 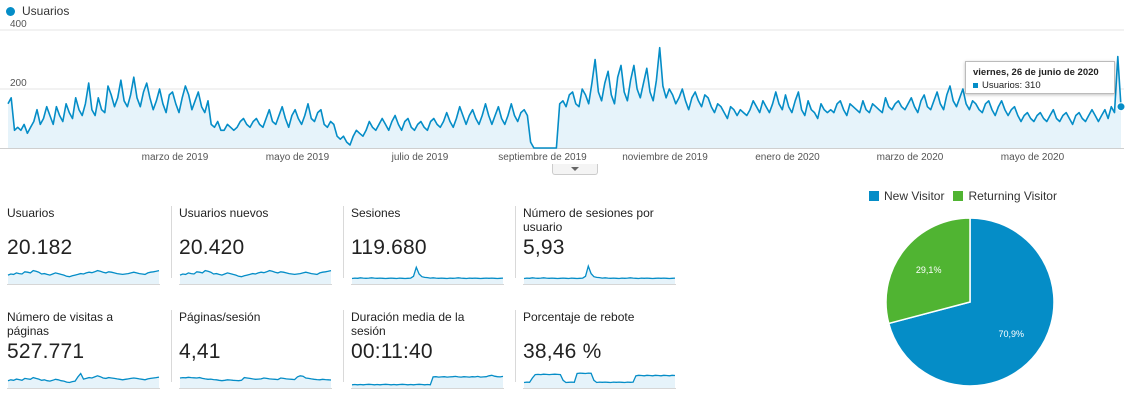 I want to click on metric-pageviews: Número de visitas a páginas 527.771, so click(x=80, y=349).